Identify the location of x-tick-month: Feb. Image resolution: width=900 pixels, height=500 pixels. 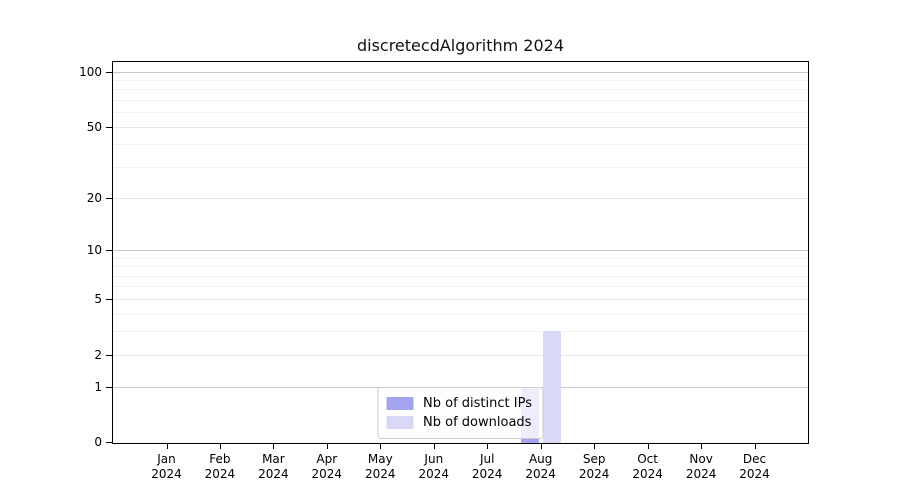
(220, 459).